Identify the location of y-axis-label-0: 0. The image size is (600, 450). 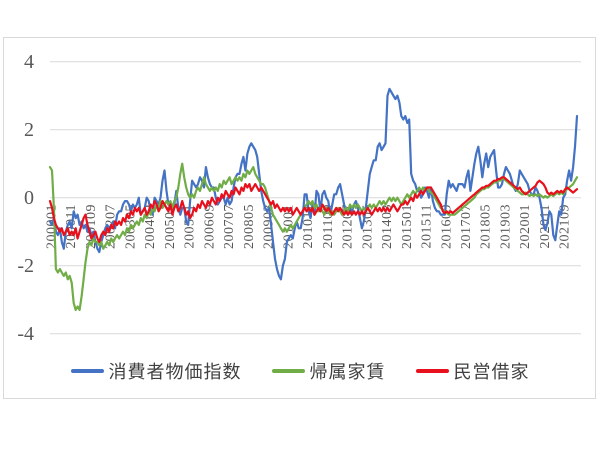
(29, 198).